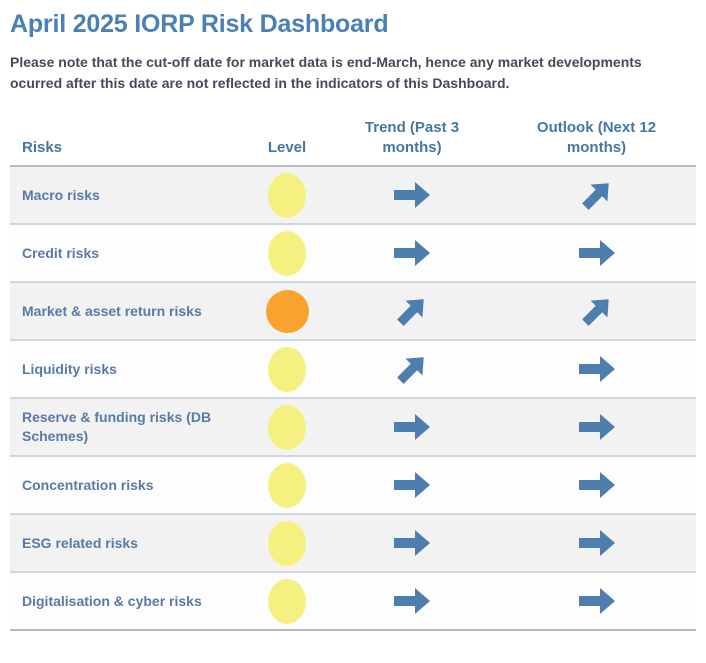  I want to click on table-row: Market & asset return risks, so click(353, 312).